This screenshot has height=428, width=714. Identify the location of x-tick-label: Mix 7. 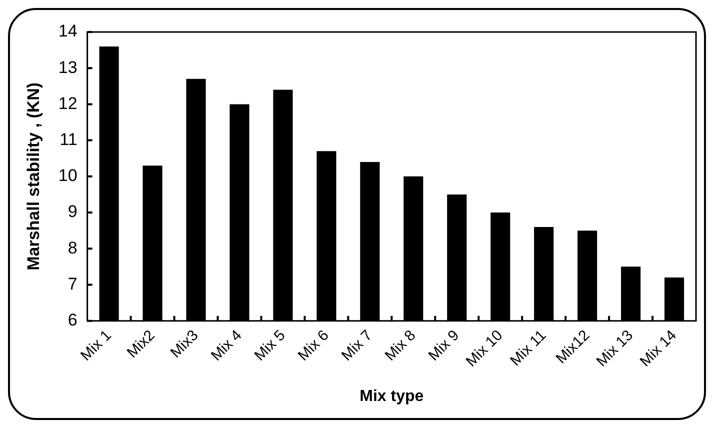
(357, 345).